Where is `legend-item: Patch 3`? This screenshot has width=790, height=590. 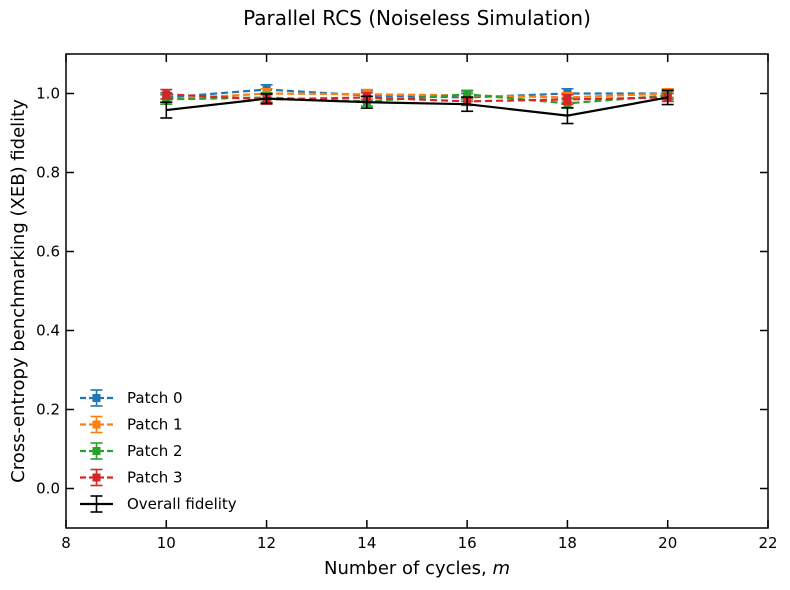 legend-item: Patch 3 is located at coordinates (131, 478).